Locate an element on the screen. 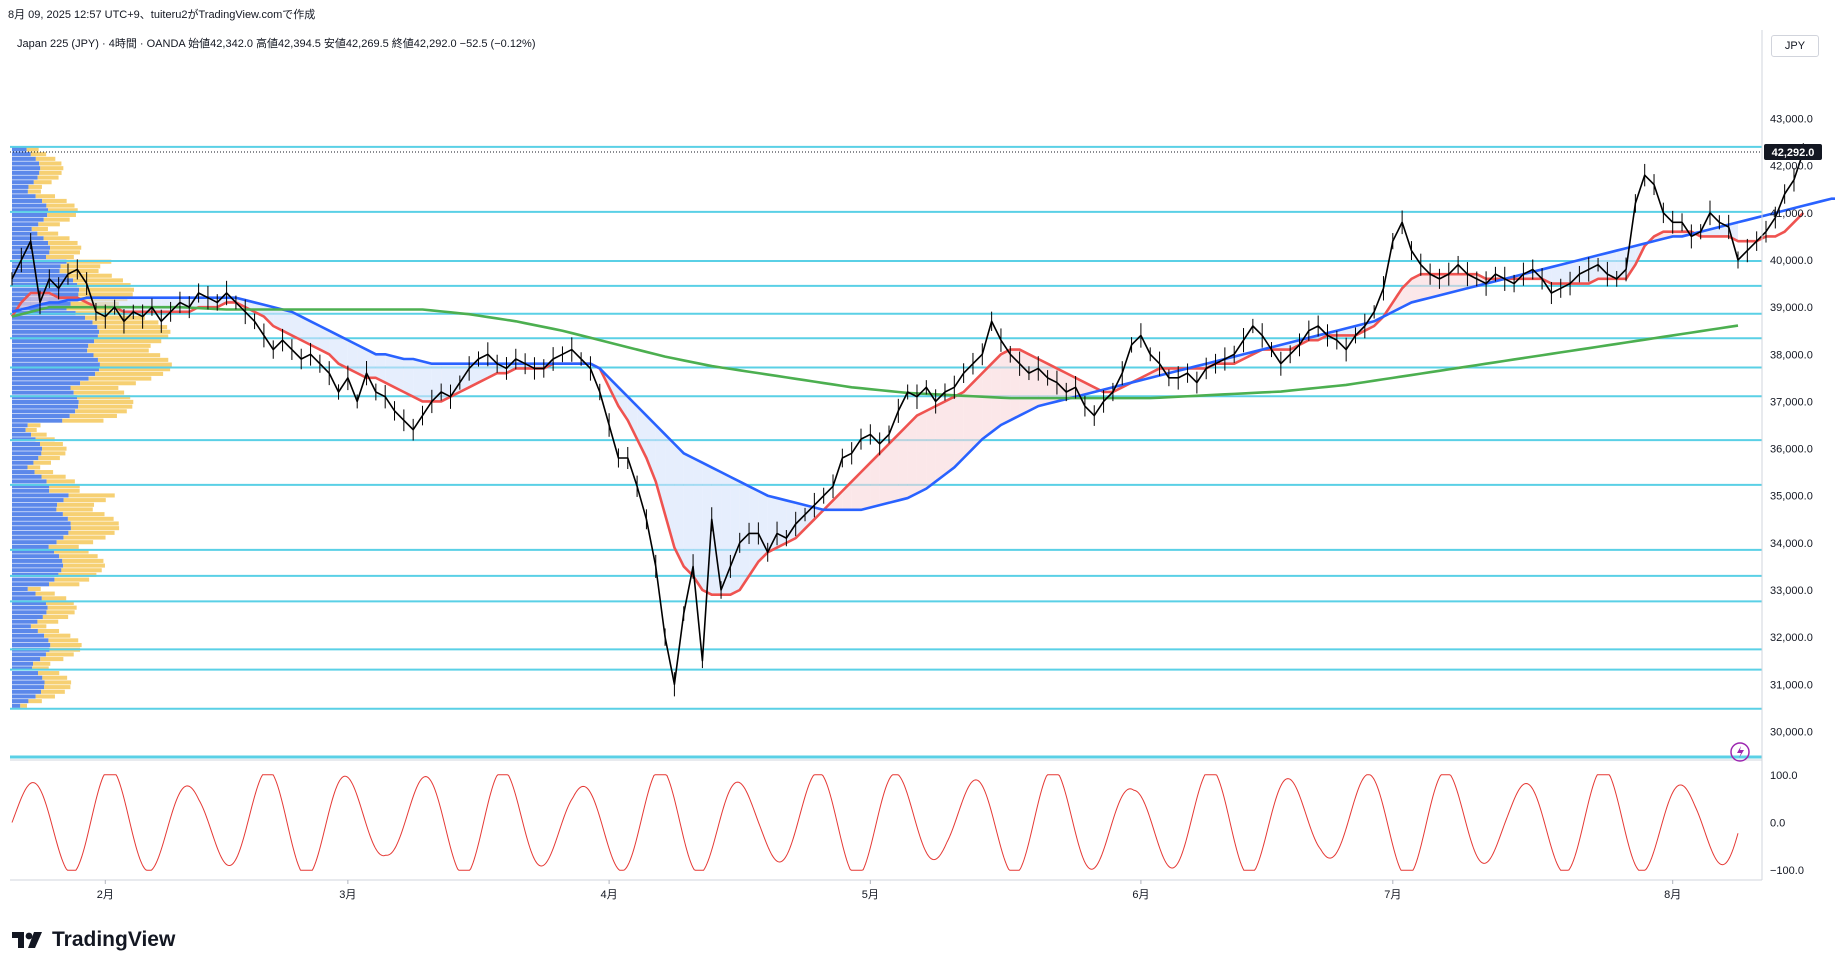 The width and height of the screenshot is (1835, 966). lightning-icon is located at coordinates (1740, 752).